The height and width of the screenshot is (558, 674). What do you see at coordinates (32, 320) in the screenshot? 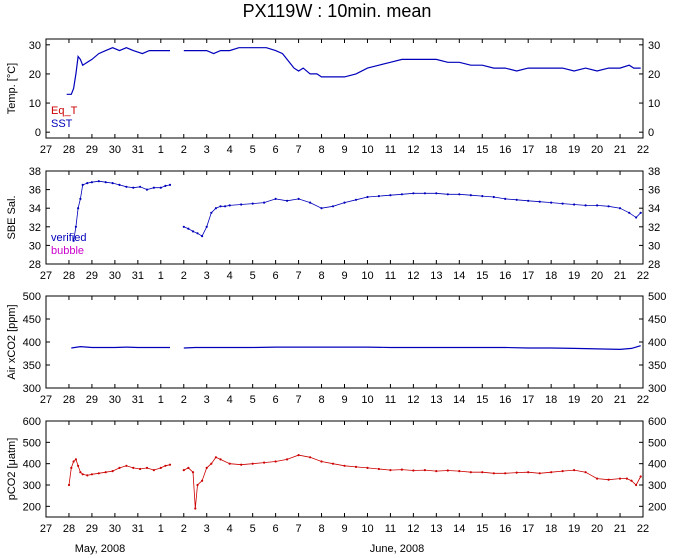
I see `y-tick-label-left: 450` at bounding box center [32, 320].